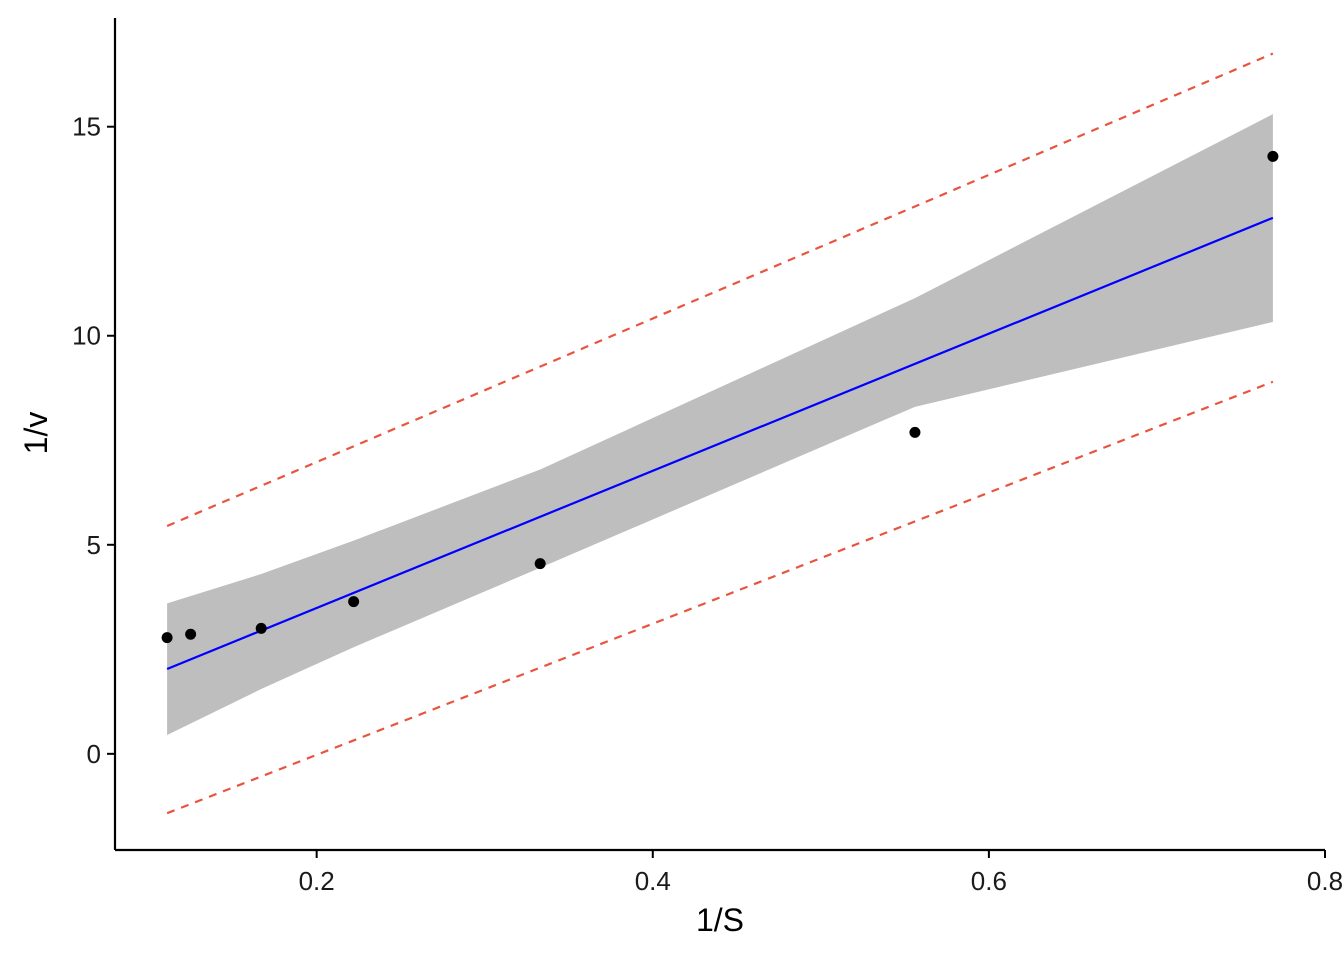 The image size is (1344, 960). What do you see at coordinates (653, 881) in the screenshot?
I see `x-tick-label: 0.4` at bounding box center [653, 881].